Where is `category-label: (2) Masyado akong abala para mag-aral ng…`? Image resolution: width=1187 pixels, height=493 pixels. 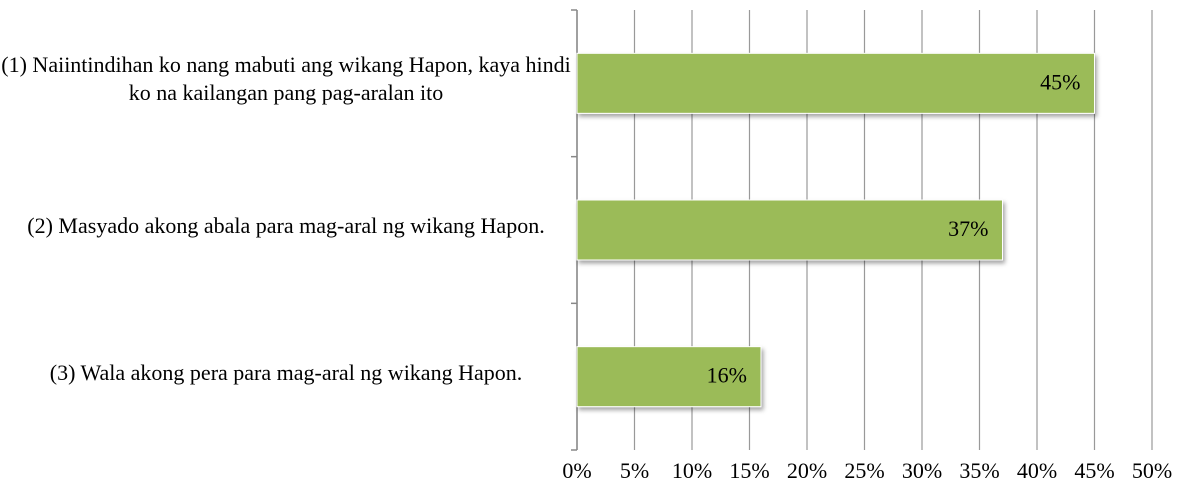 category-label: (2) Masyado akong abala para mag-aral ng… is located at coordinates (286, 225).